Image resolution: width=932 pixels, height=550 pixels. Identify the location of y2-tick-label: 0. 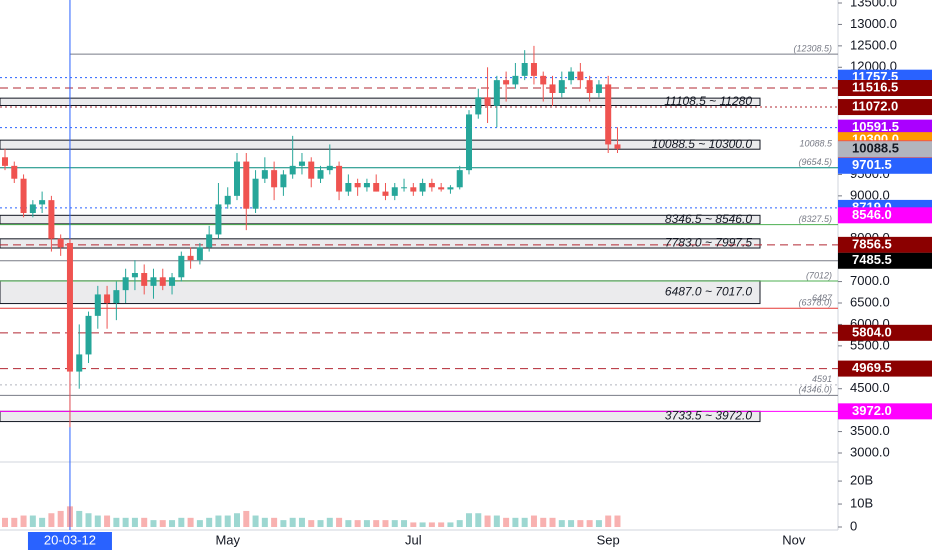
(853, 525).